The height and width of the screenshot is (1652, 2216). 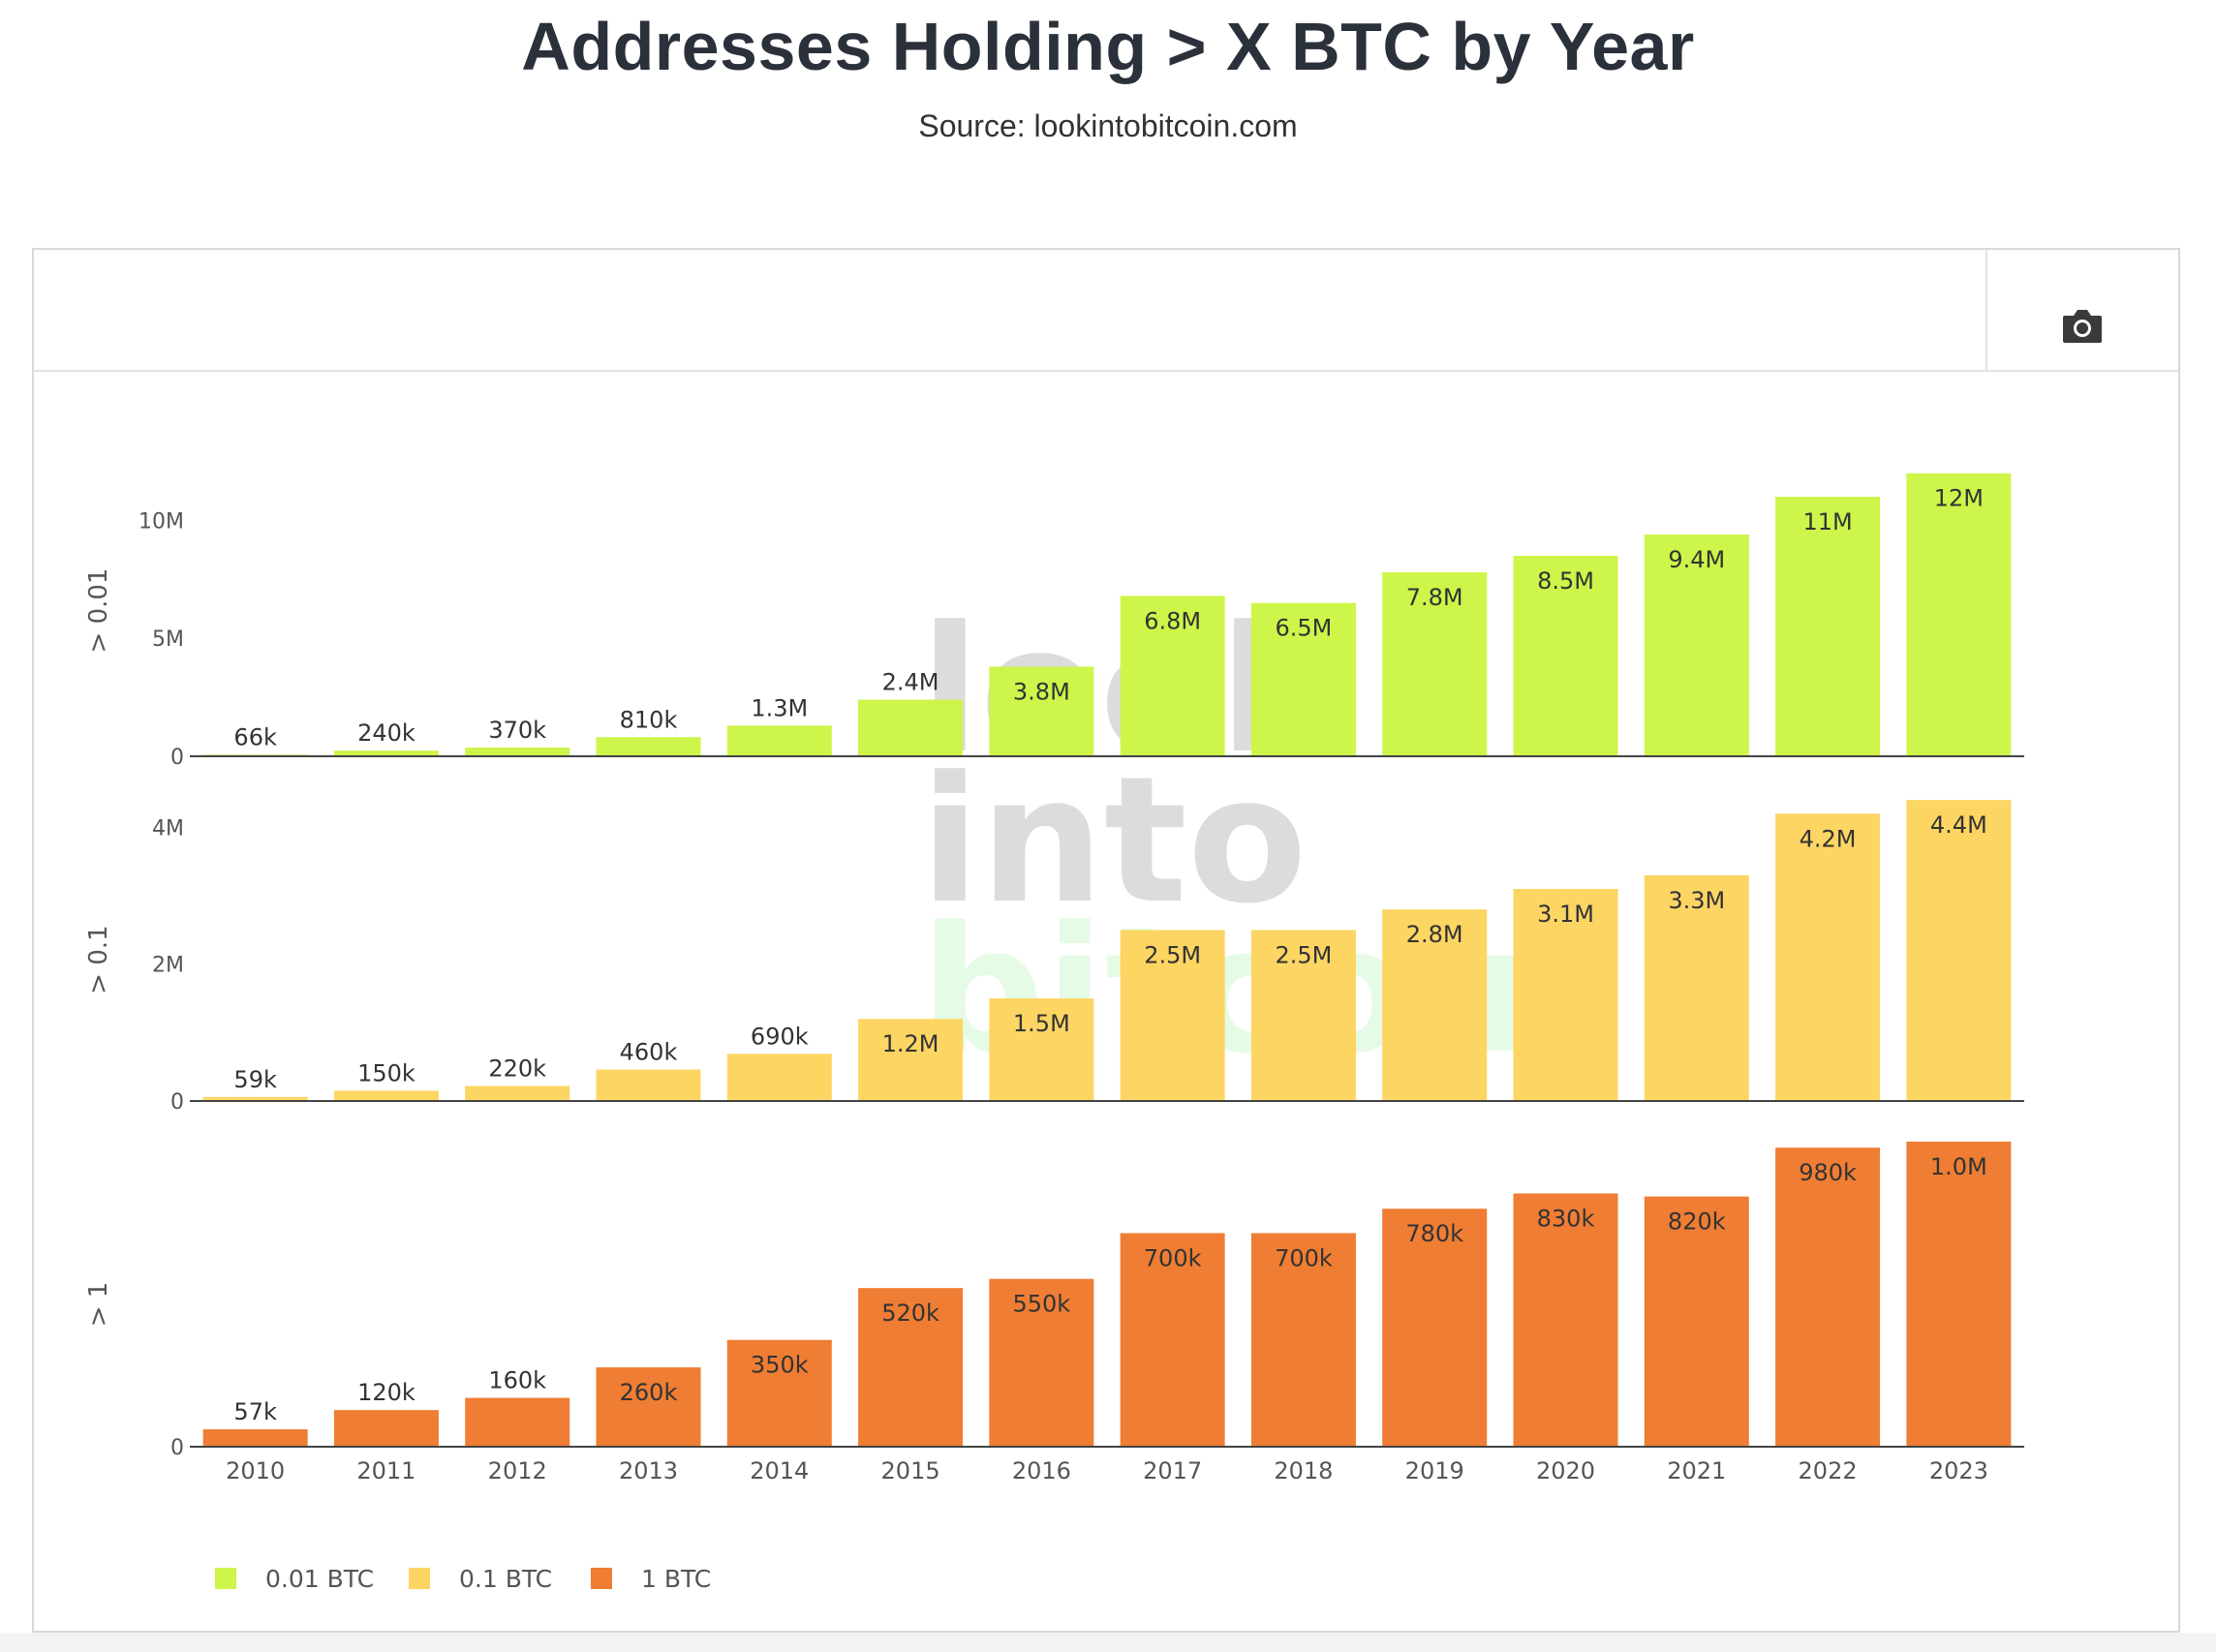 I want to click on data-label: 3.3M, so click(x=1696, y=900).